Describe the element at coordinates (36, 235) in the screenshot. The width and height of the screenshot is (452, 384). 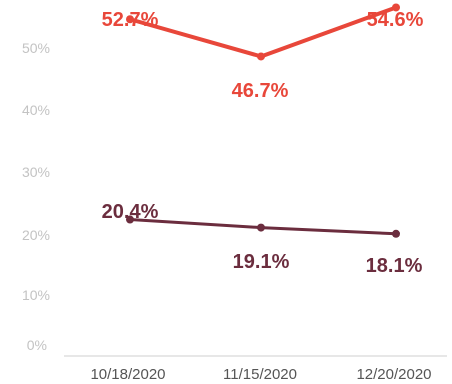
I see `y-tick-label-20: 20%` at that location.